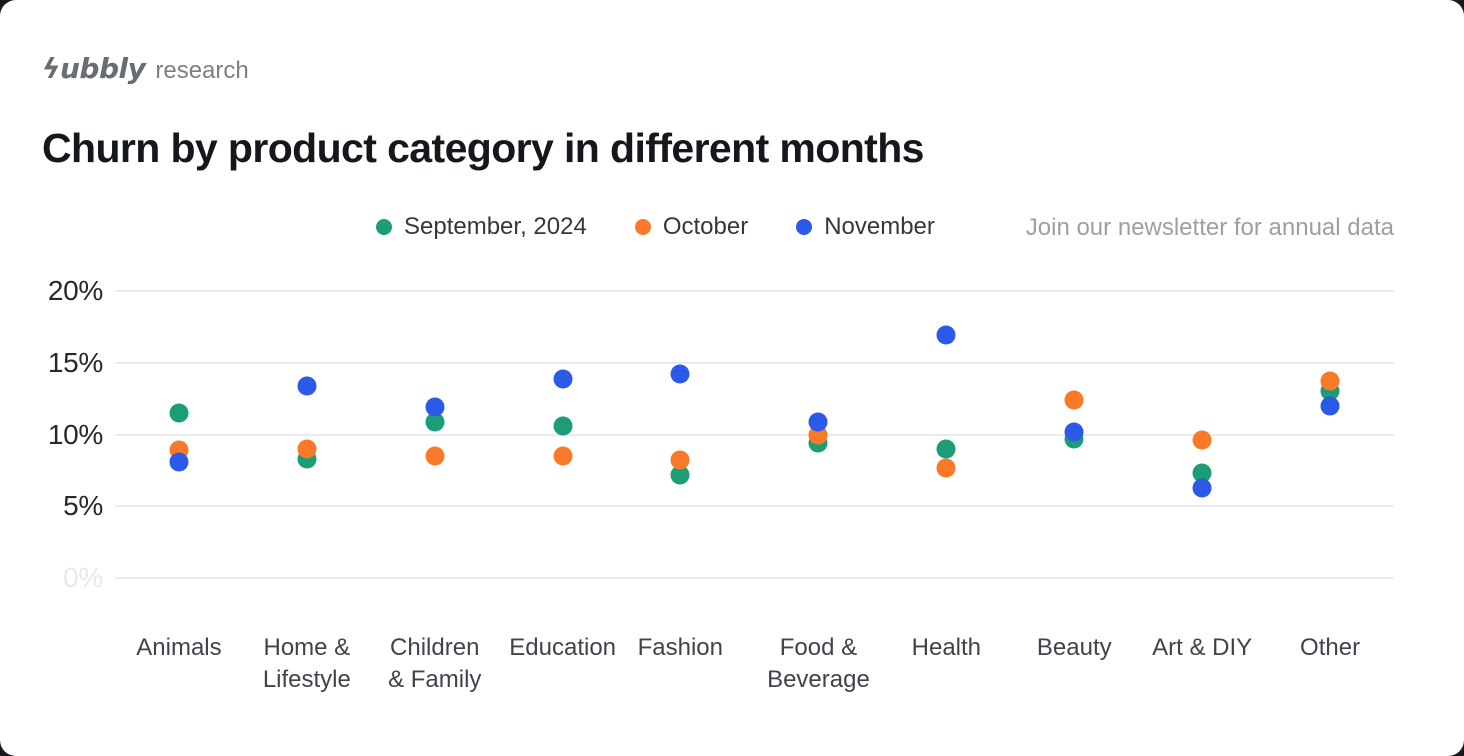 The width and height of the screenshot is (1464, 756). Describe the element at coordinates (307, 386) in the screenshot. I see `dot-november-home-lifestyle` at that location.